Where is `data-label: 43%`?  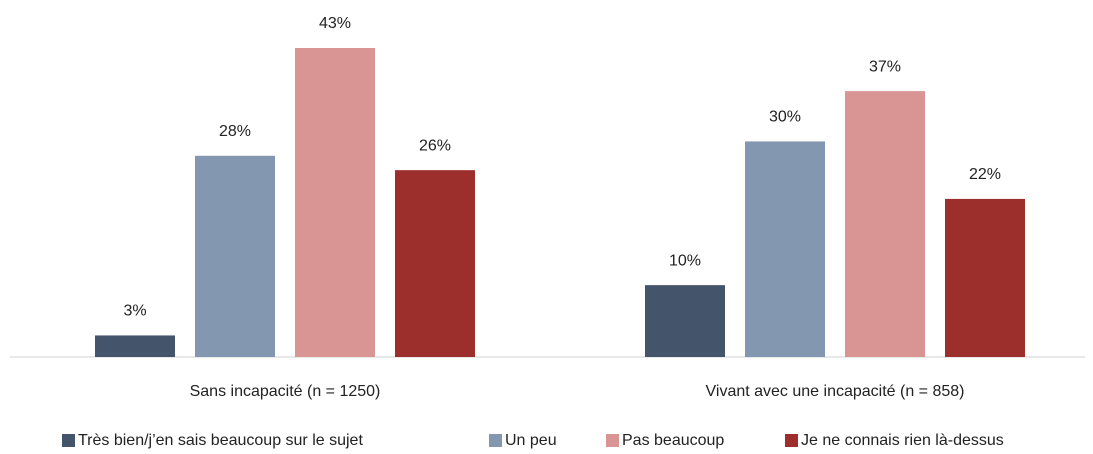 data-label: 43% is located at coordinates (335, 23).